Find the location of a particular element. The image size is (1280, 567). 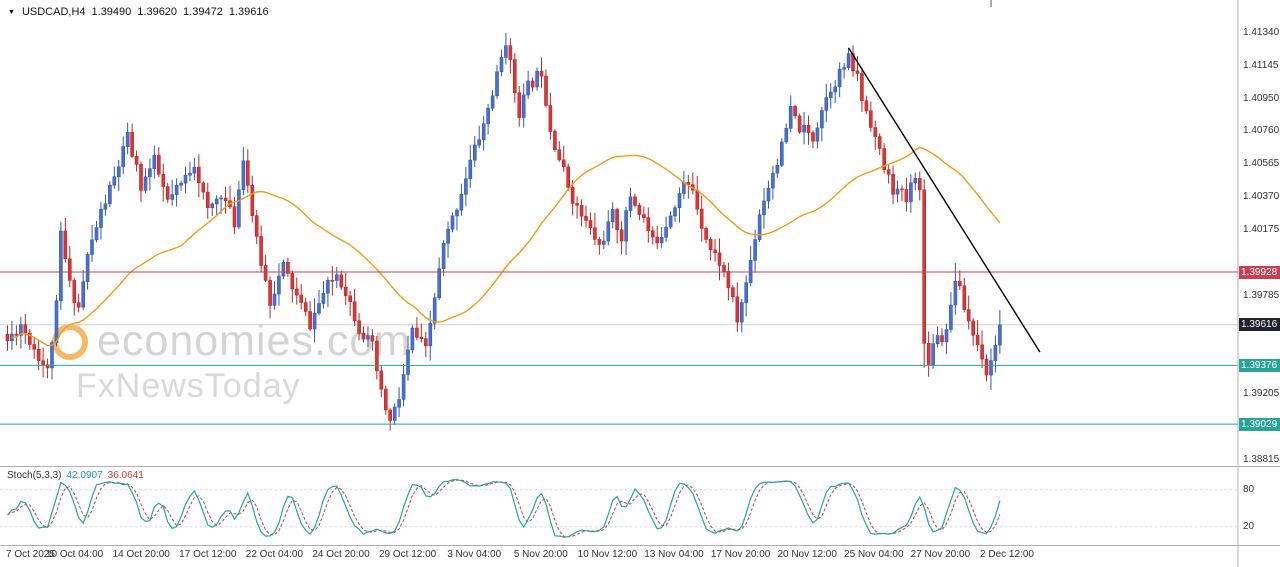

stochastic-main-line is located at coordinates (504, 508).